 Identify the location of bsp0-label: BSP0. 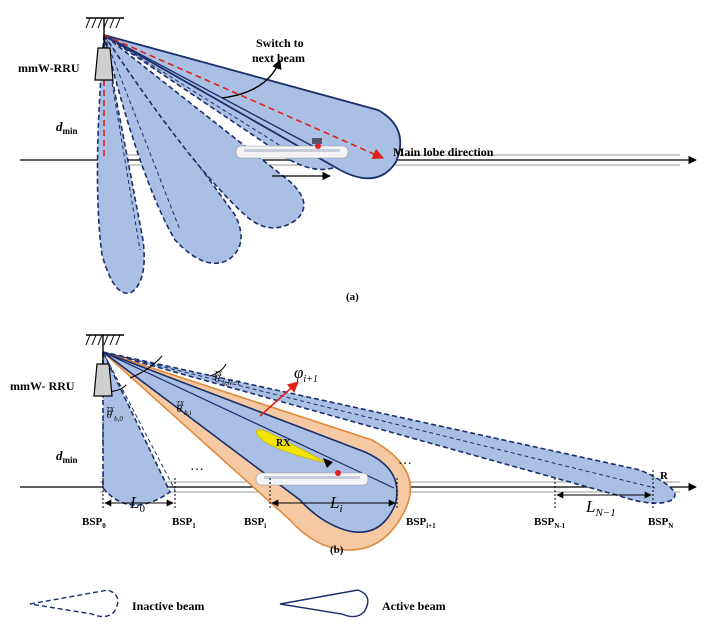
(94, 523).